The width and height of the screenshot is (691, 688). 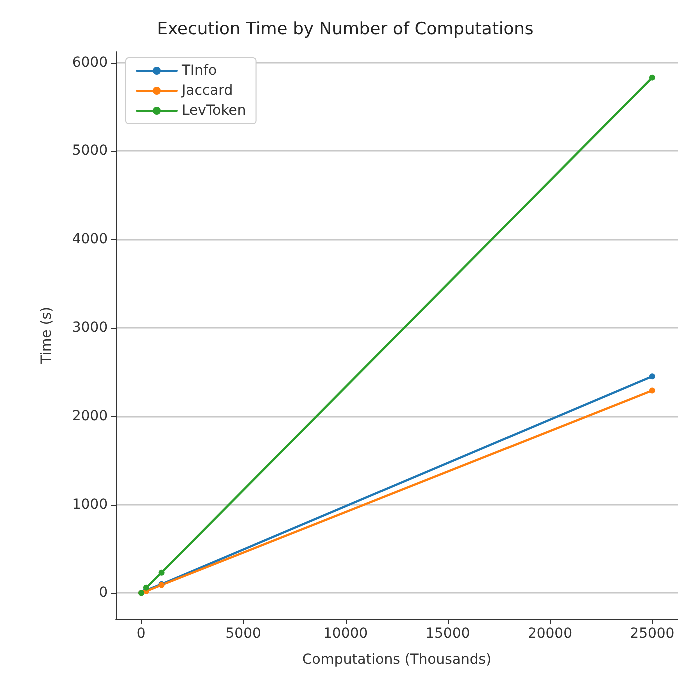 What do you see at coordinates (346, 634) in the screenshot?
I see `x-tick-label: 10000` at bounding box center [346, 634].